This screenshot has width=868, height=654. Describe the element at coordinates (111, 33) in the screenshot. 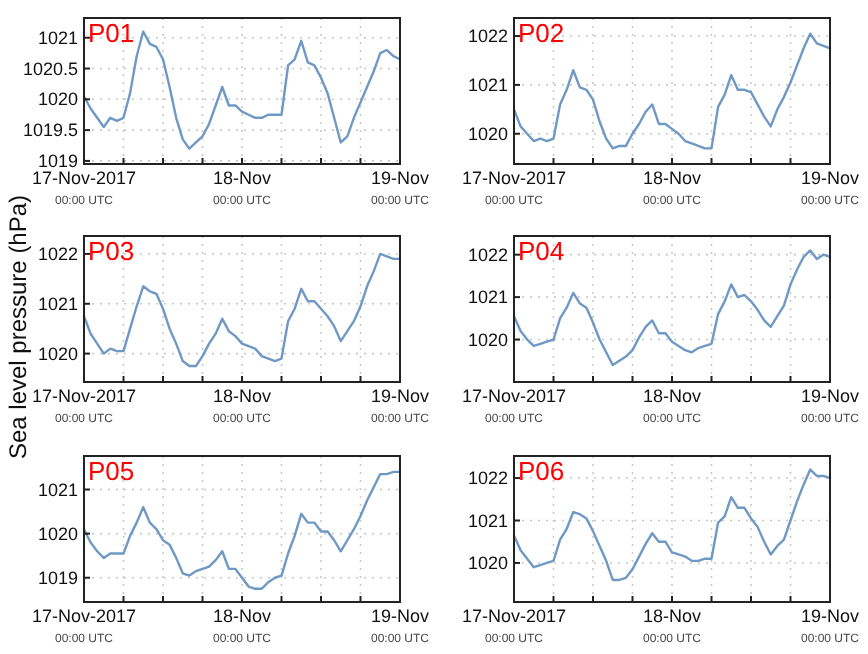

I see `chart-title: P01` at that location.